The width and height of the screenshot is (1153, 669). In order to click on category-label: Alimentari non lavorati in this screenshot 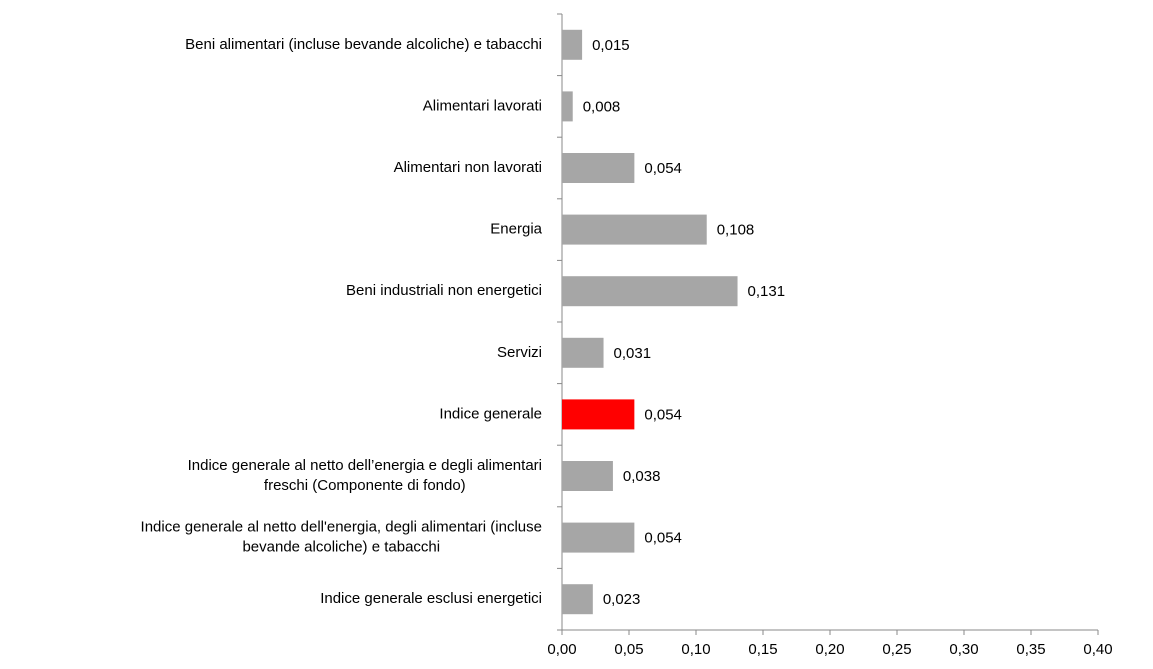, I will do `click(468, 167)`.